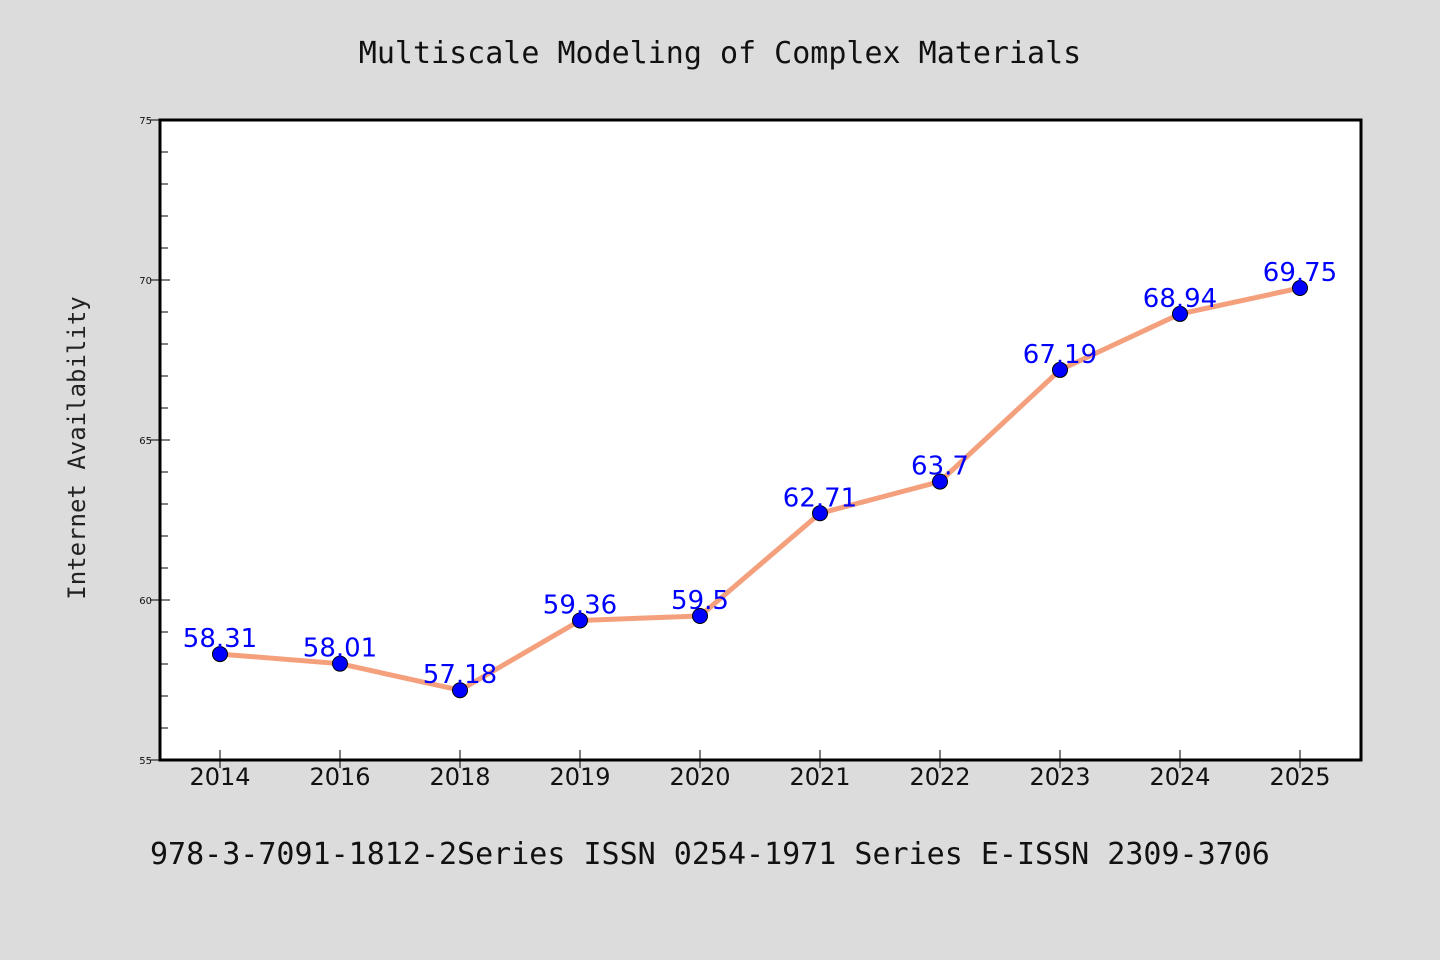 The width and height of the screenshot is (1440, 960). What do you see at coordinates (579, 777) in the screenshot?
I see `x-tick-label: 2019` at bounding box center [579, 777].